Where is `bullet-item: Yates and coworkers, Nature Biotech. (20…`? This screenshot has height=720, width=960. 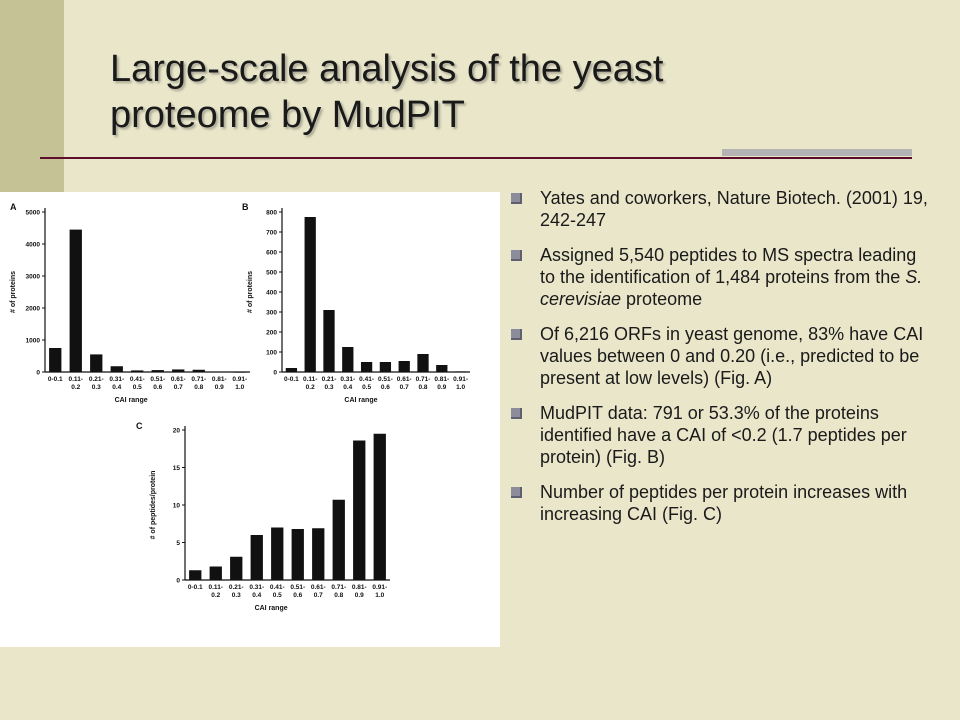 bullet-item: Yates and coworkers, Nature Biotech. (20… is located at coordinates (720, 209).